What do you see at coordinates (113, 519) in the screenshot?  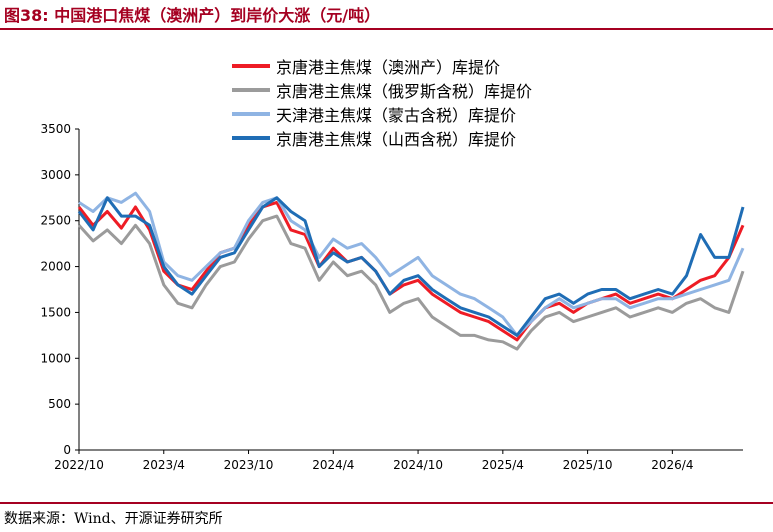 I see `data-source: 数据来源：Wind、开源证券研究所` at bounding box center [113, 519].